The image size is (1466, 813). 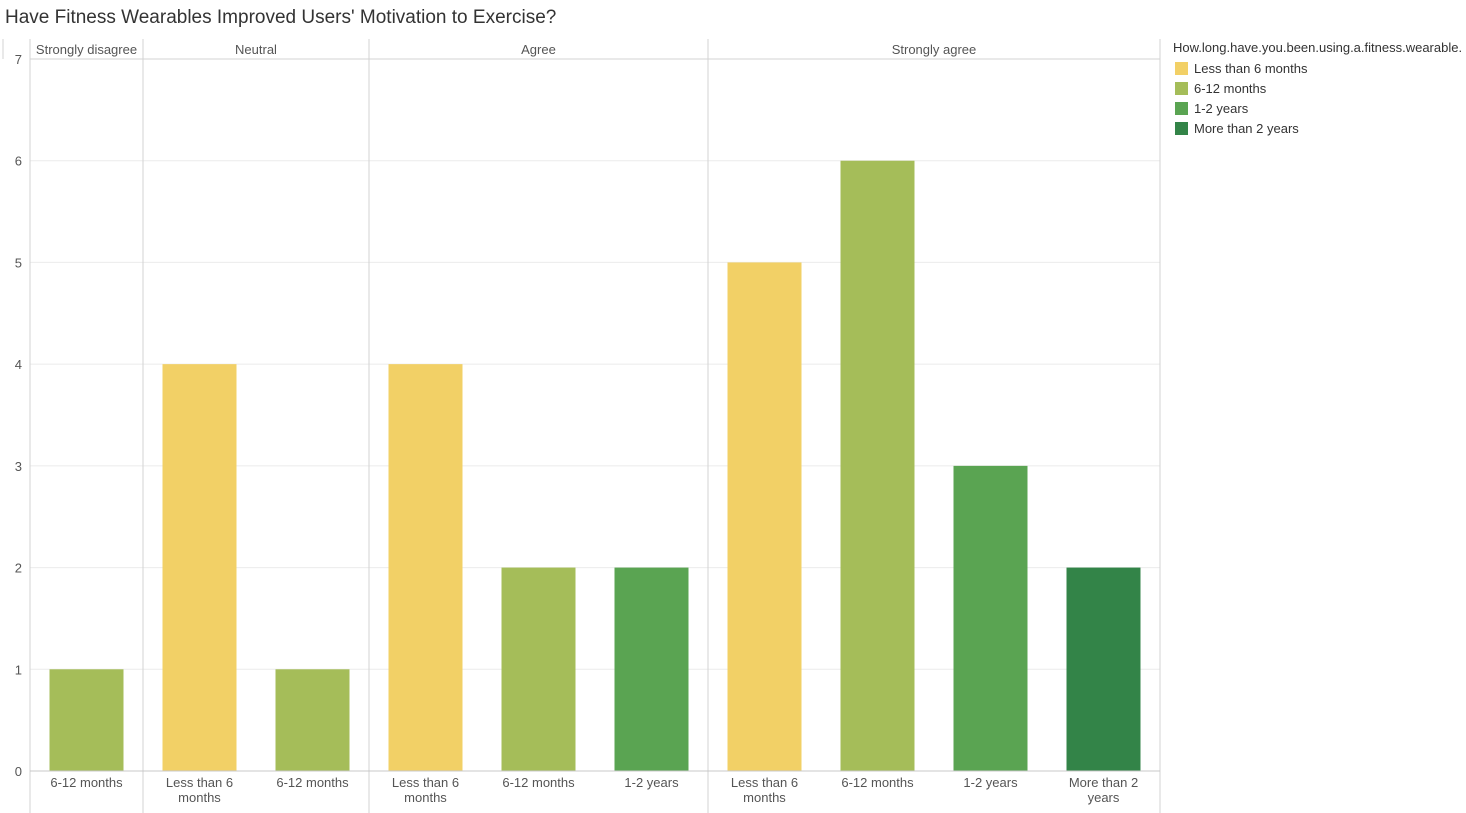 What do you see at coordinates (18, 161) in the screenshot?
I see `y-tick-label: 6` at bounding box center [18, 161].